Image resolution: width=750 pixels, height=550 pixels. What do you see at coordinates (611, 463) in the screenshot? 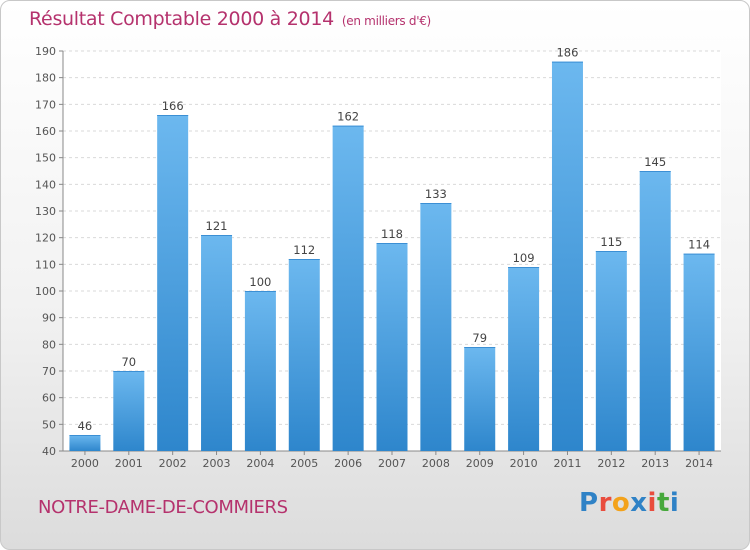
I see `x-tick-label-2012: 2012` at bounding box center [611, 463].